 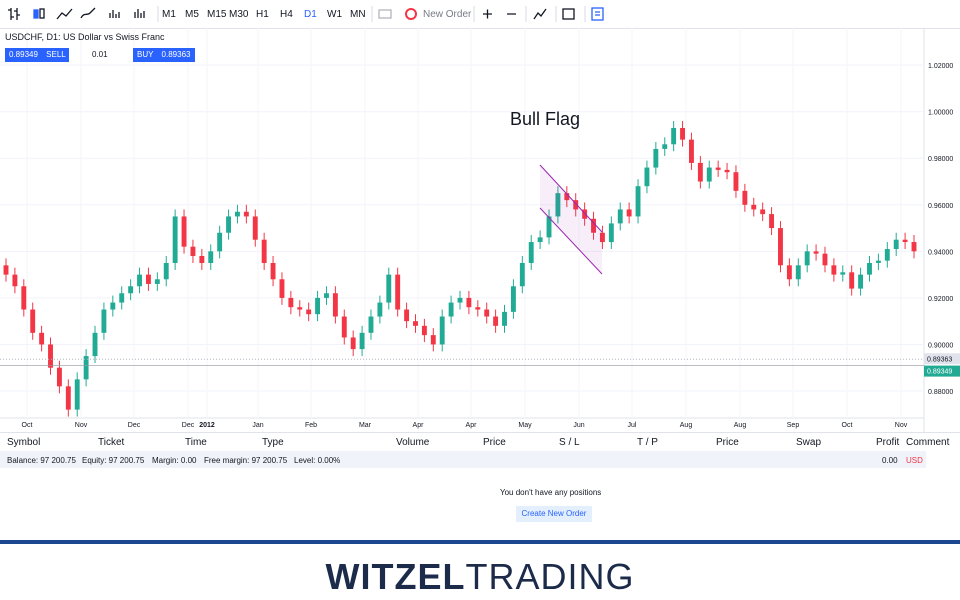 I want to click on volume-input: 0.01, so click(x=100, y=54).